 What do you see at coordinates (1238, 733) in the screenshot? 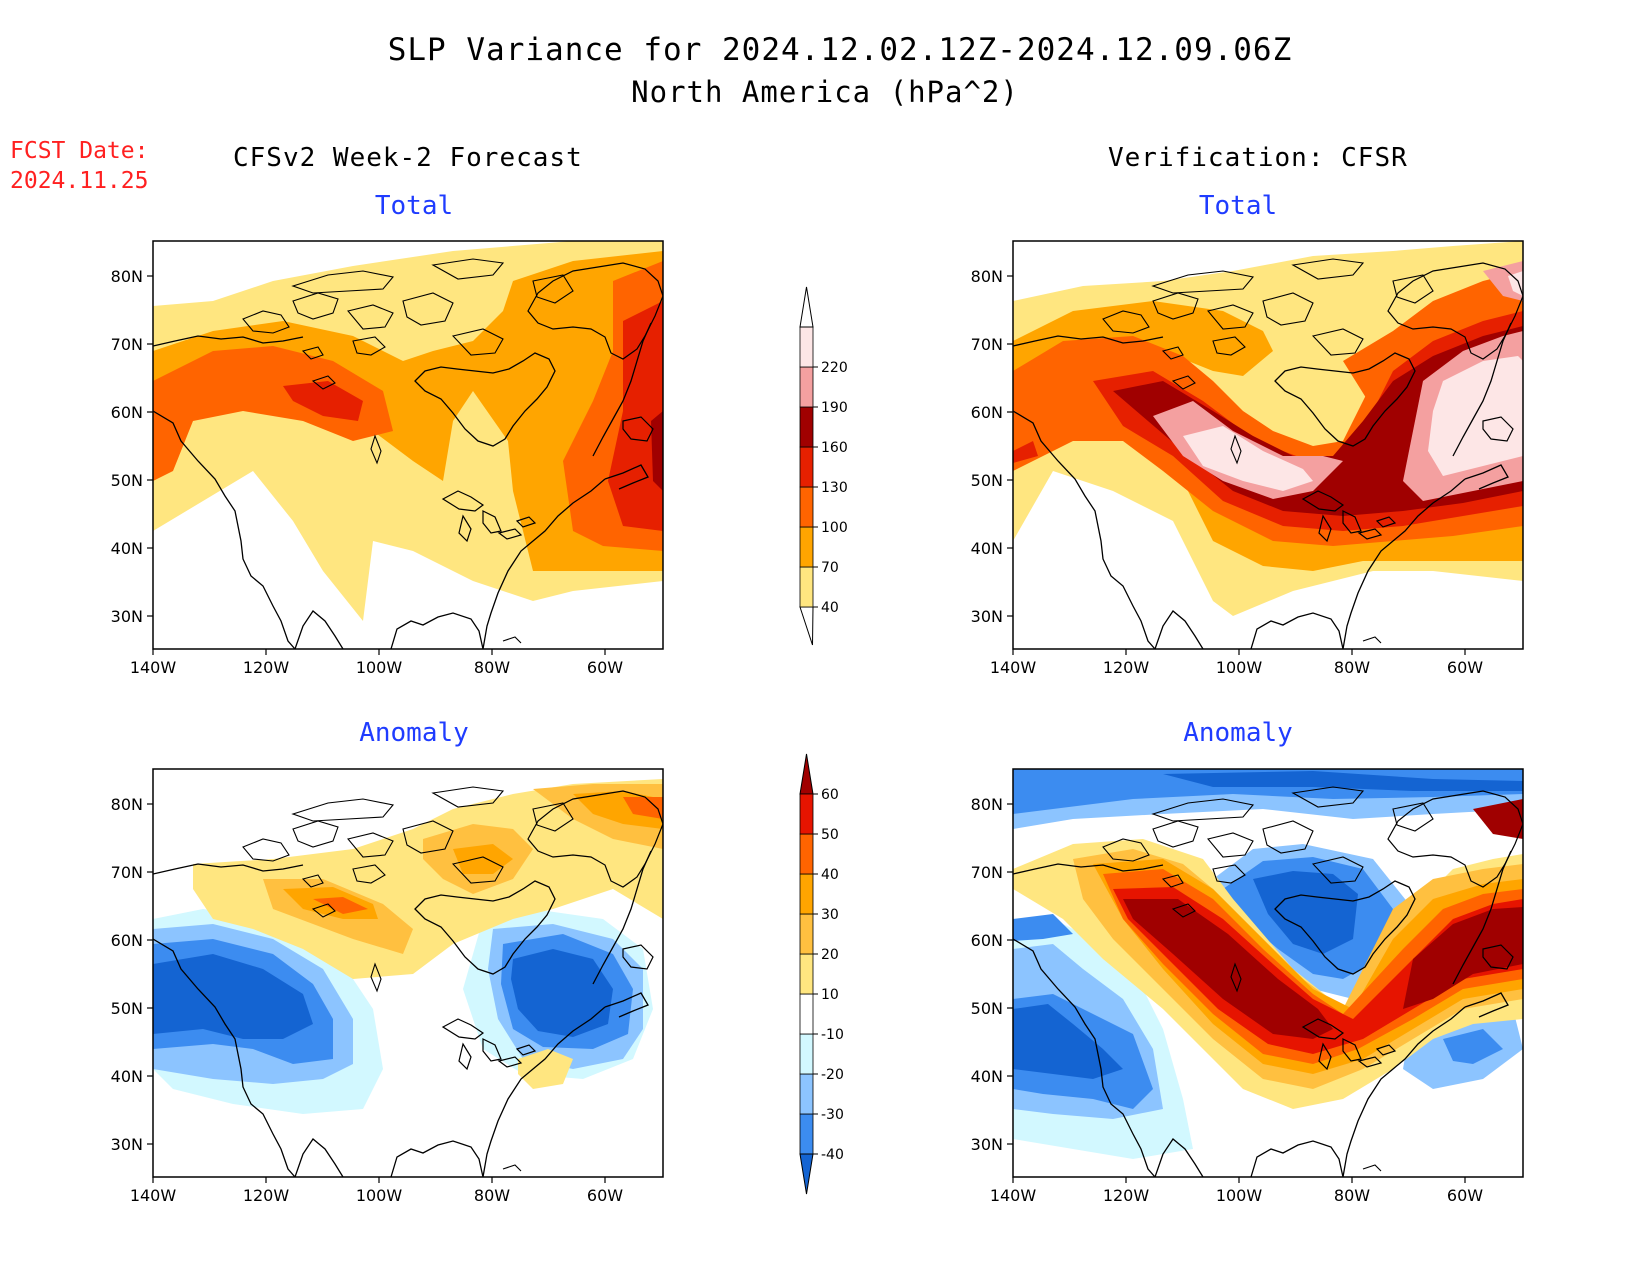
I see `verification-anomaly-title: Anomaly` at bounding box center [1238, 733].